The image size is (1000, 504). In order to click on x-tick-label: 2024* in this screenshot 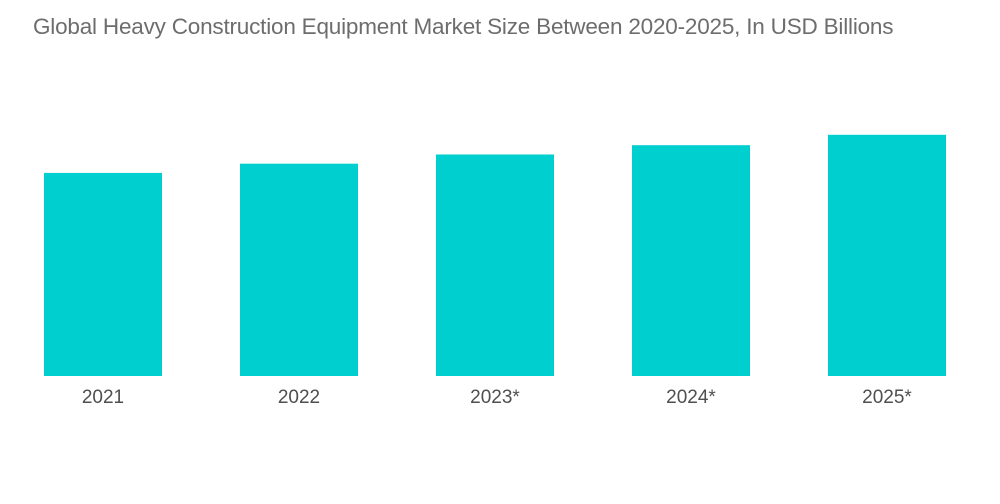, I will do `click(691, 397)`.